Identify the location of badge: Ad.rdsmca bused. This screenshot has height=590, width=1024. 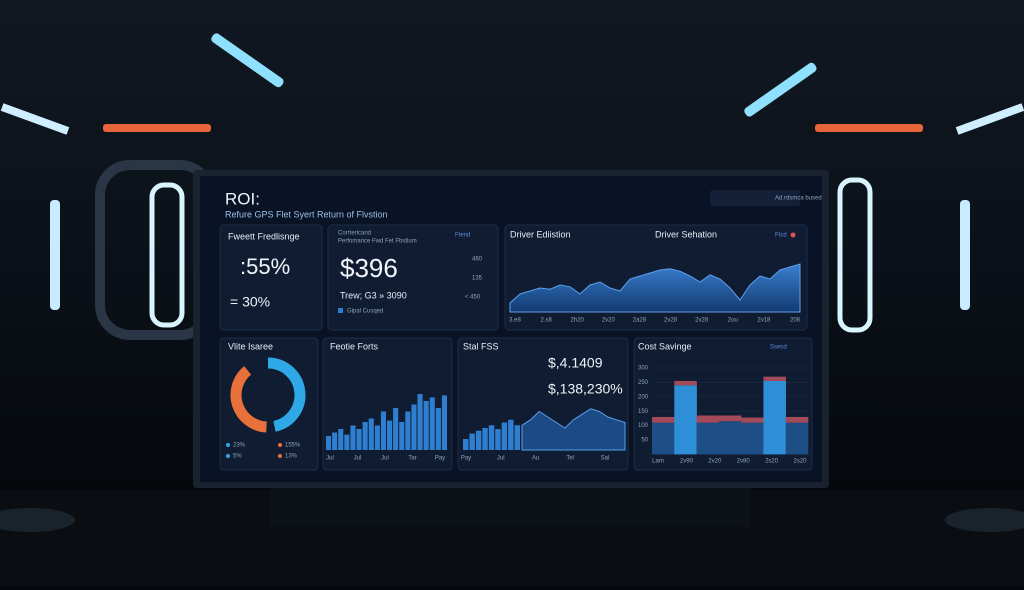
(798, 199).